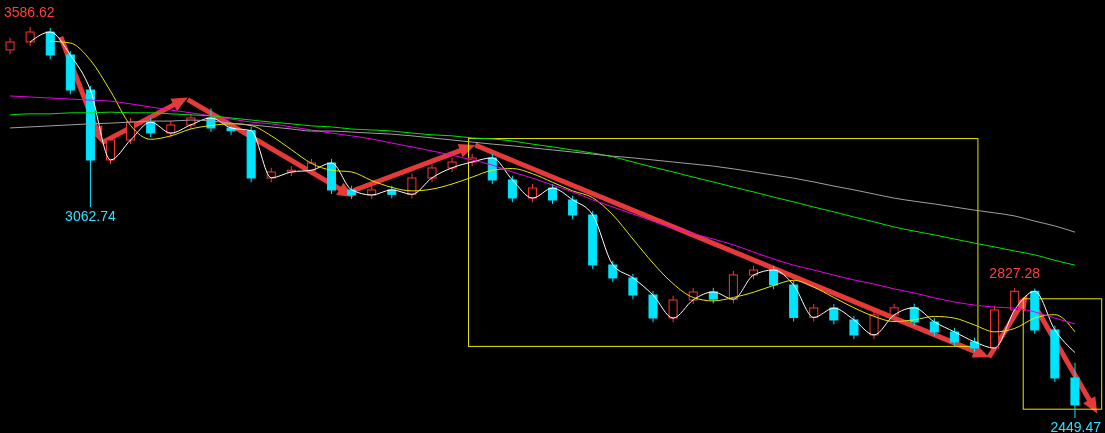 This screenshot has height=433, width=1105. I want to click on annotation: 3586.62, so click(29, 11).